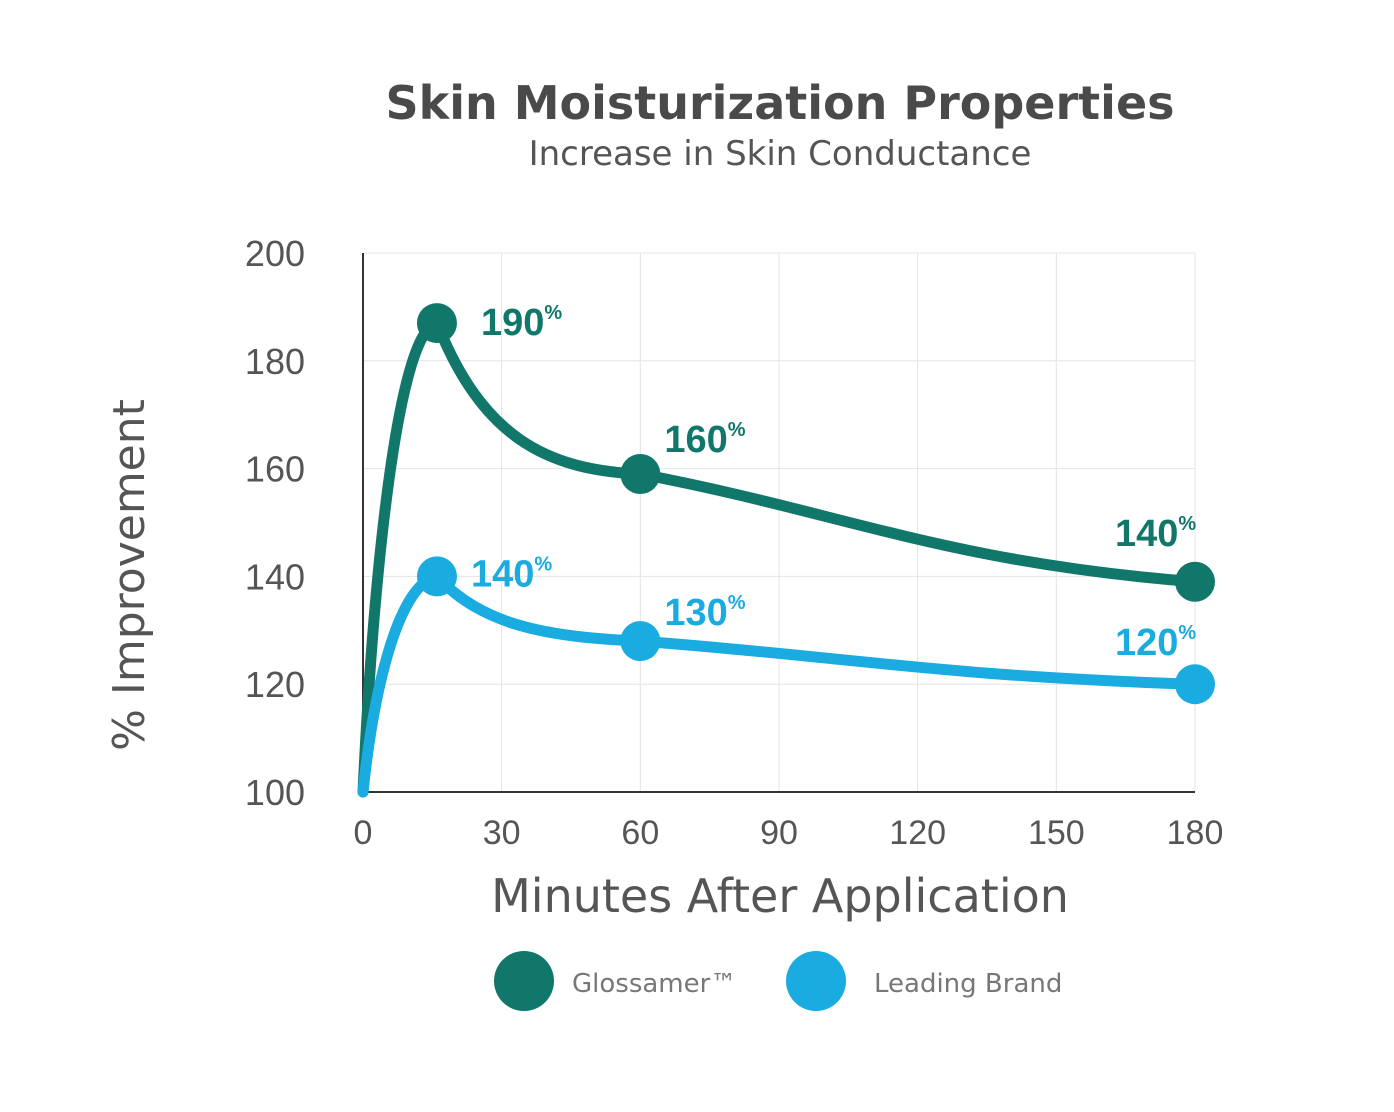 This screenshot has width=1394, height=1112. Describe the element at coordinates (779, 833) in the screenshot. I see `x-tick-label: 90` at that location.